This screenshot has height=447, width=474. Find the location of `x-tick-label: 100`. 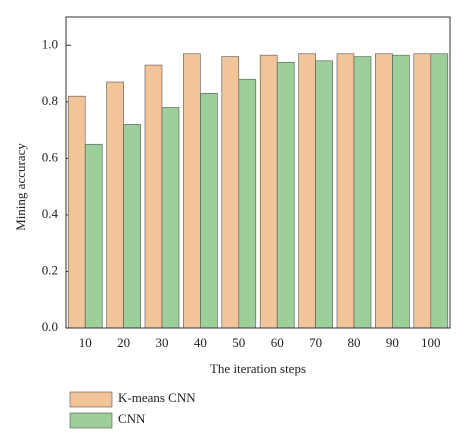

x-tick-label: 100 is located at coordinates (431, 342).